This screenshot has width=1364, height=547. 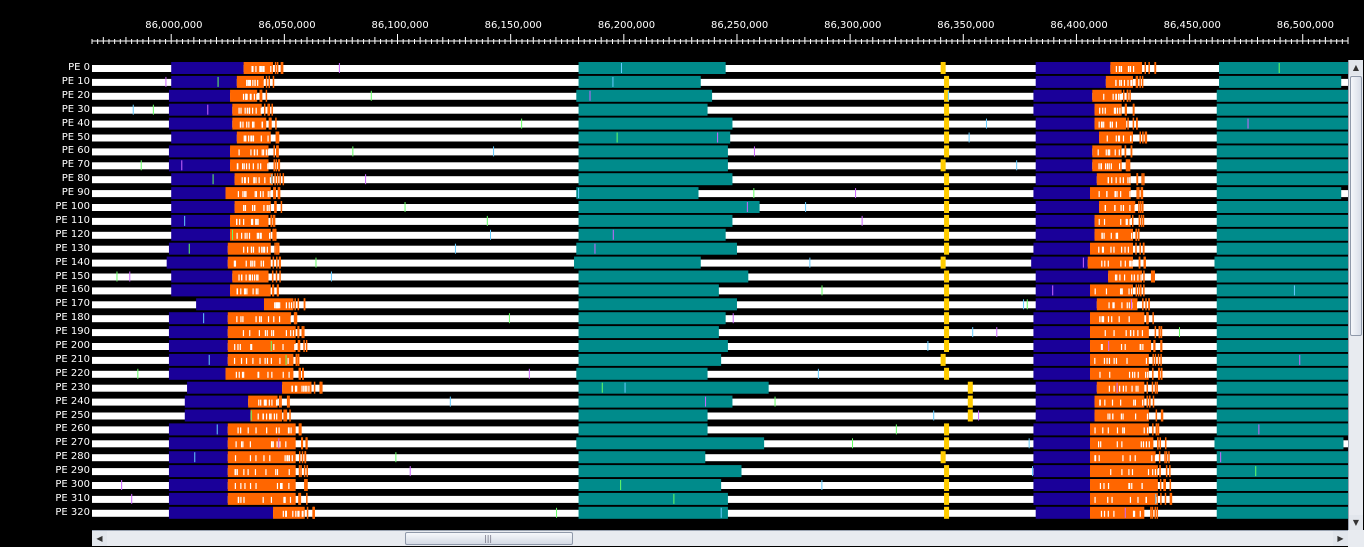 What do you see at coordinates (1356, 206) in the screenshot?
I see `vertical-scroll-thumb` at bounding box center [1356, 206].